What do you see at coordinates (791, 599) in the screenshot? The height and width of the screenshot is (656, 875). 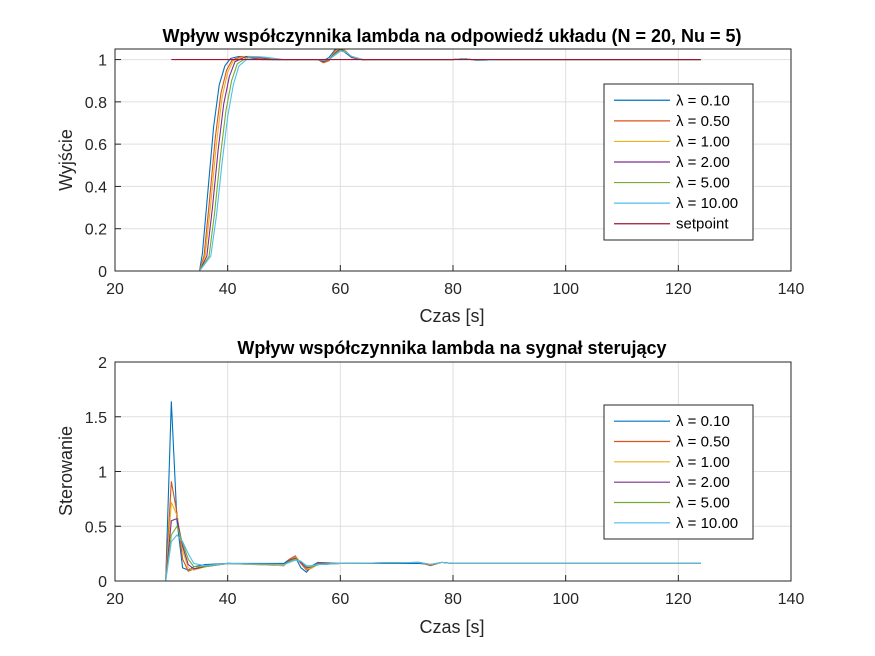 I see `control-x-tick-label: 140` at bounding box center [791, 599].